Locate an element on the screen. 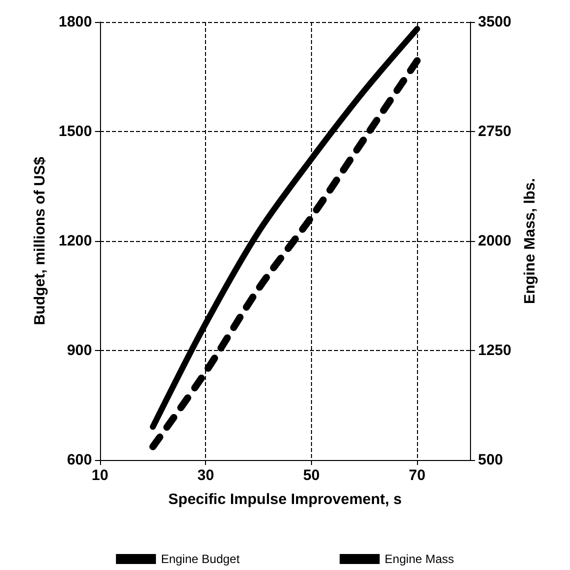  y-tick-label: 1200 is located at coordinates (75, 241).